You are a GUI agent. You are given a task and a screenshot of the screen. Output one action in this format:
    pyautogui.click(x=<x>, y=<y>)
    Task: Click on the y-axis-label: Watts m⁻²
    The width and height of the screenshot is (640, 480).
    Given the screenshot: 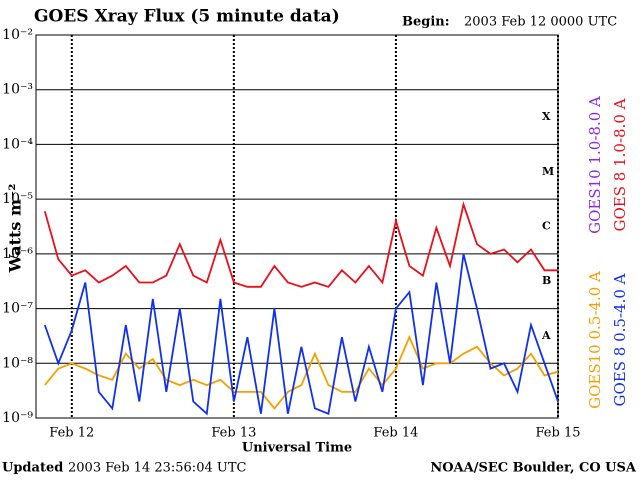 What is the action you would take?
    pyautogui.click(x=15, y=229)
    